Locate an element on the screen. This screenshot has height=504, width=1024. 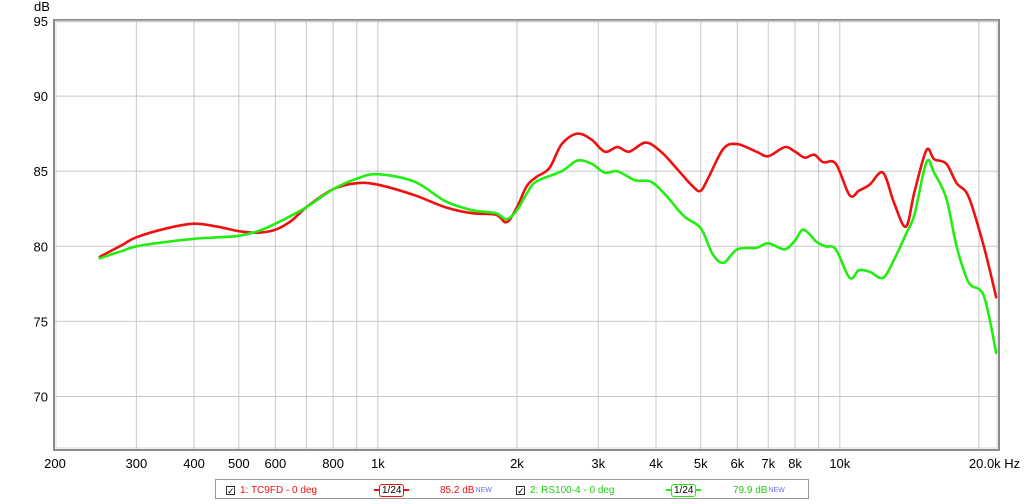
x-tick-label-7000: 7k is located at coordinates (768, 463).